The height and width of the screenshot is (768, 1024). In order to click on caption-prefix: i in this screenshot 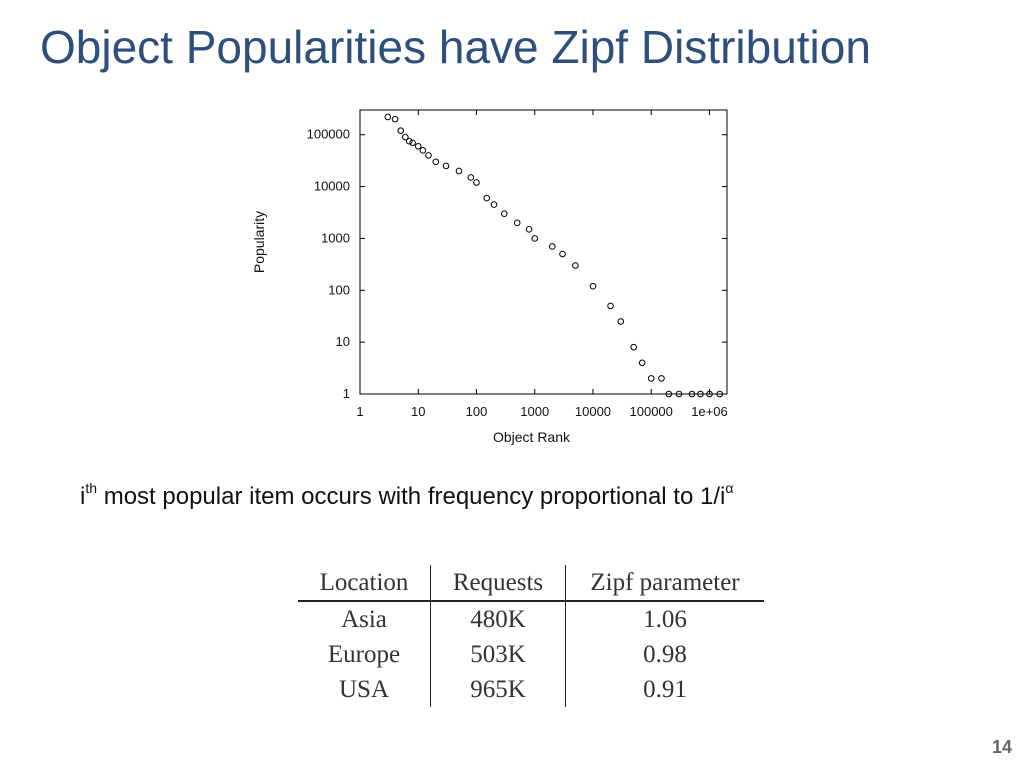, I will do `click(83, 496)`.